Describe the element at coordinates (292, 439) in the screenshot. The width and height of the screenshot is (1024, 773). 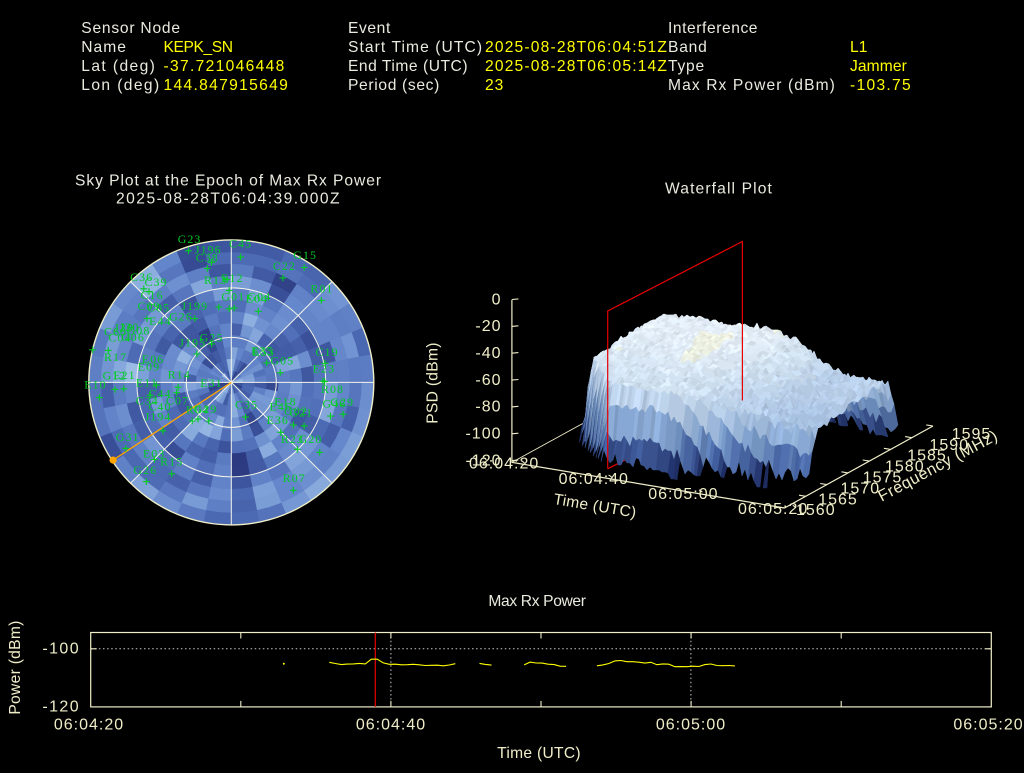
I see `svg-text: R23` at that location.